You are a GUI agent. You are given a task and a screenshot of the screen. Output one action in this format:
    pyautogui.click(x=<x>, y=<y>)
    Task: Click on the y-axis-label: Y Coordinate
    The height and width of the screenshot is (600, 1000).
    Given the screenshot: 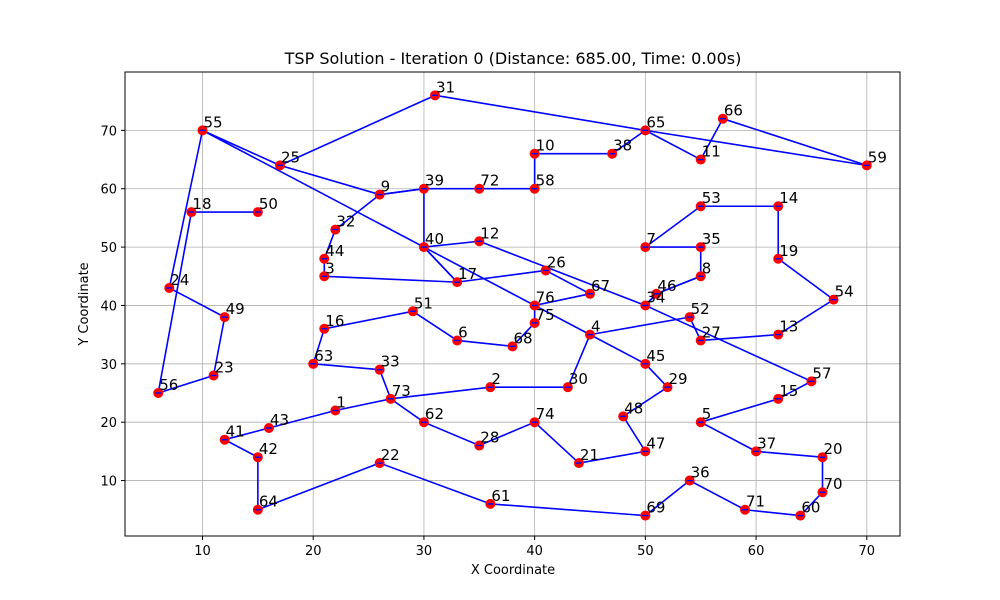 What is the action you would take?
    pyautogui.click(x=84, y=304)
    